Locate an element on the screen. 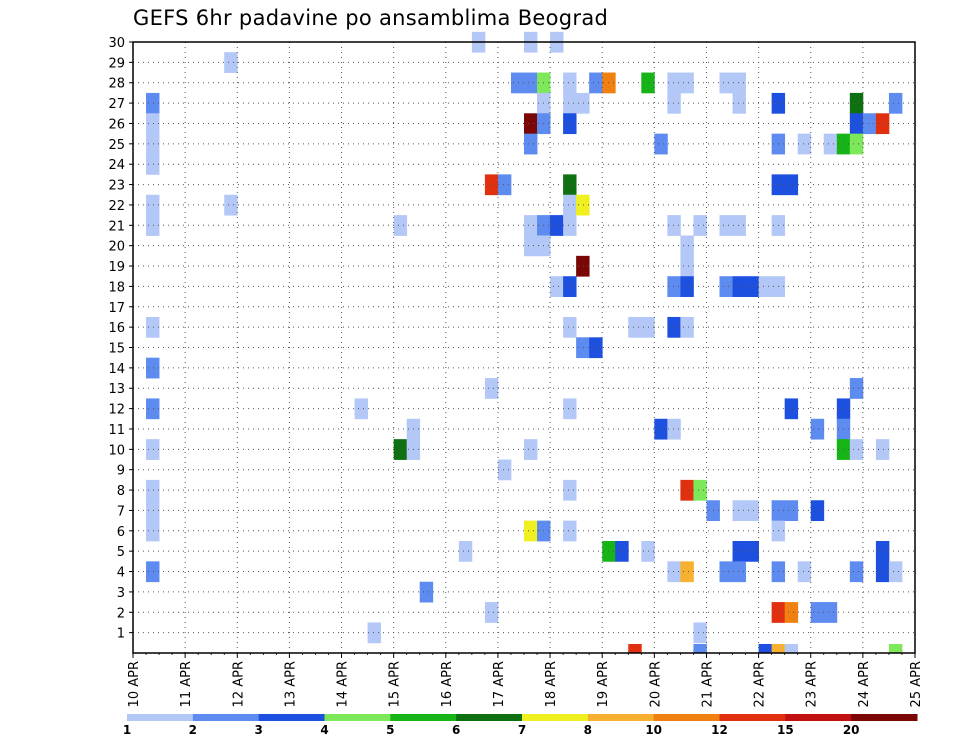 This screenshot has height=742, width=960. x-tick-label: 11 APR is located at coordinates (186, 684).